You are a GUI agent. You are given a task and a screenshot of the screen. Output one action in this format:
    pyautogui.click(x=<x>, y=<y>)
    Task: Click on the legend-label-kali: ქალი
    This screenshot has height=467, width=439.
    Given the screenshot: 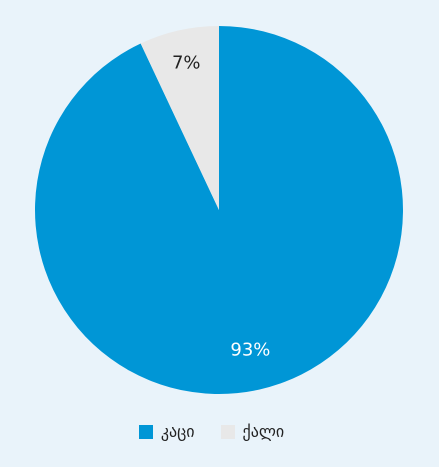 What is the action you would take?
    pyautogui.click(x=263, y=431)
    